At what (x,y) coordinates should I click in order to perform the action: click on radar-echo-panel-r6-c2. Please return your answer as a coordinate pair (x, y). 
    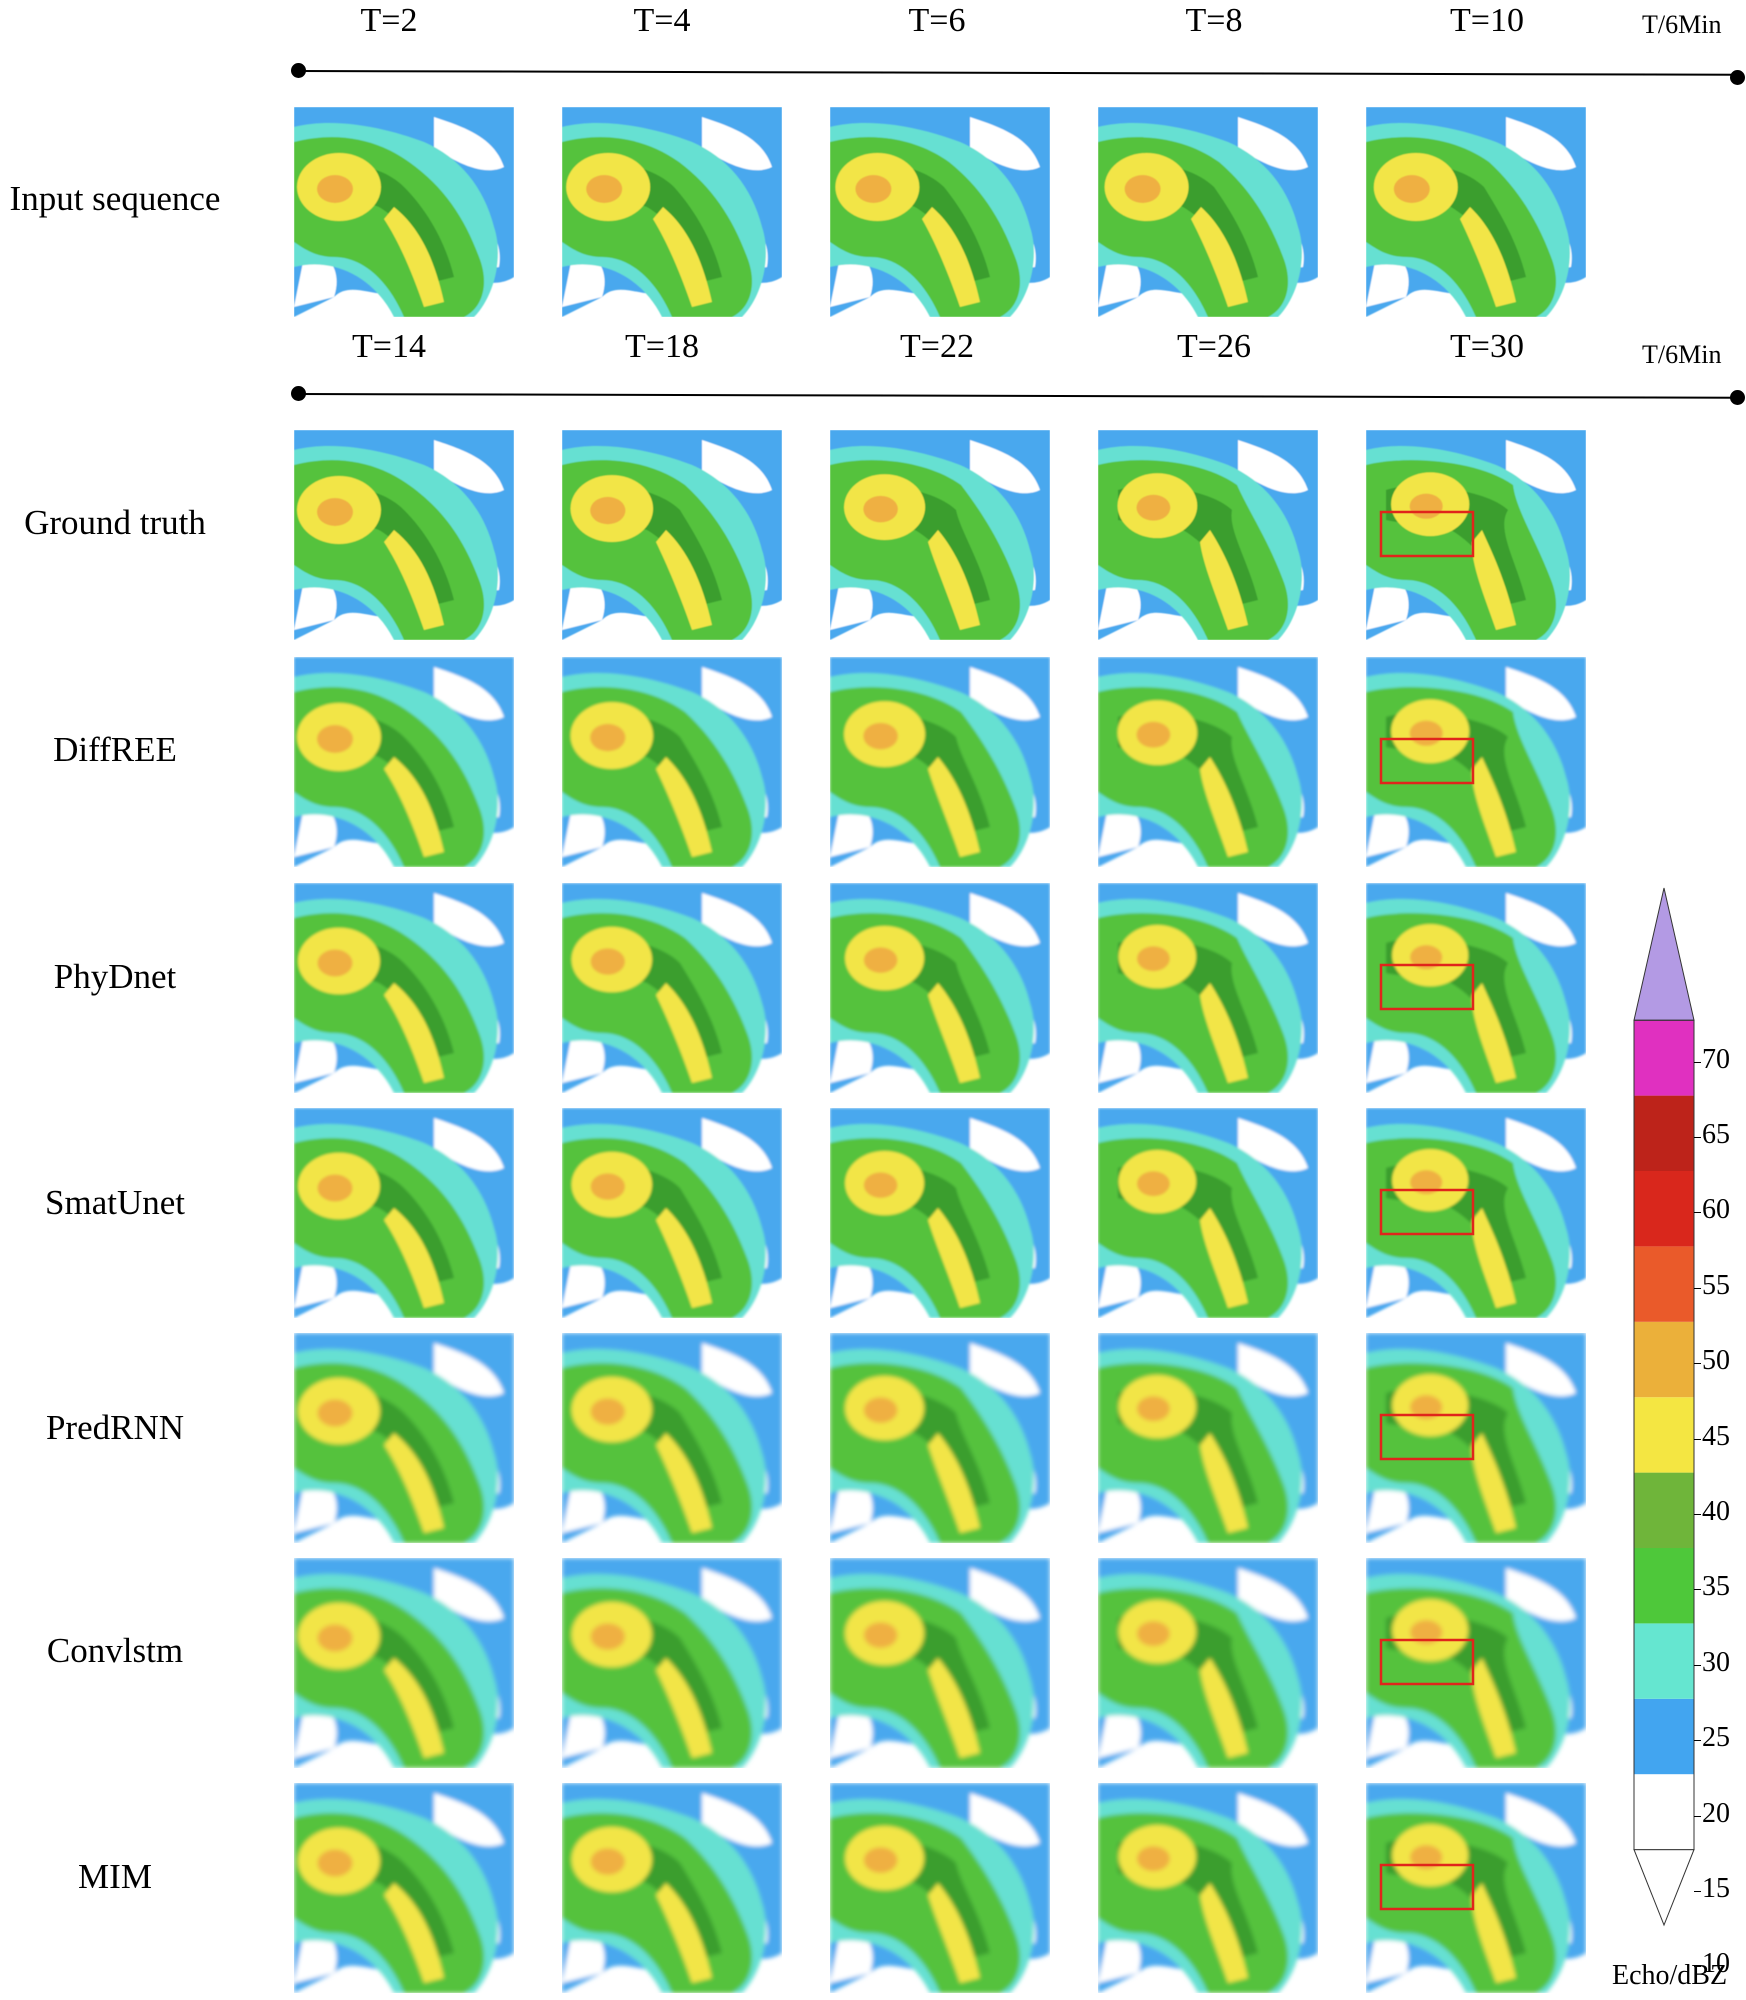
    Looking at the image, I should click on (672, 1438).